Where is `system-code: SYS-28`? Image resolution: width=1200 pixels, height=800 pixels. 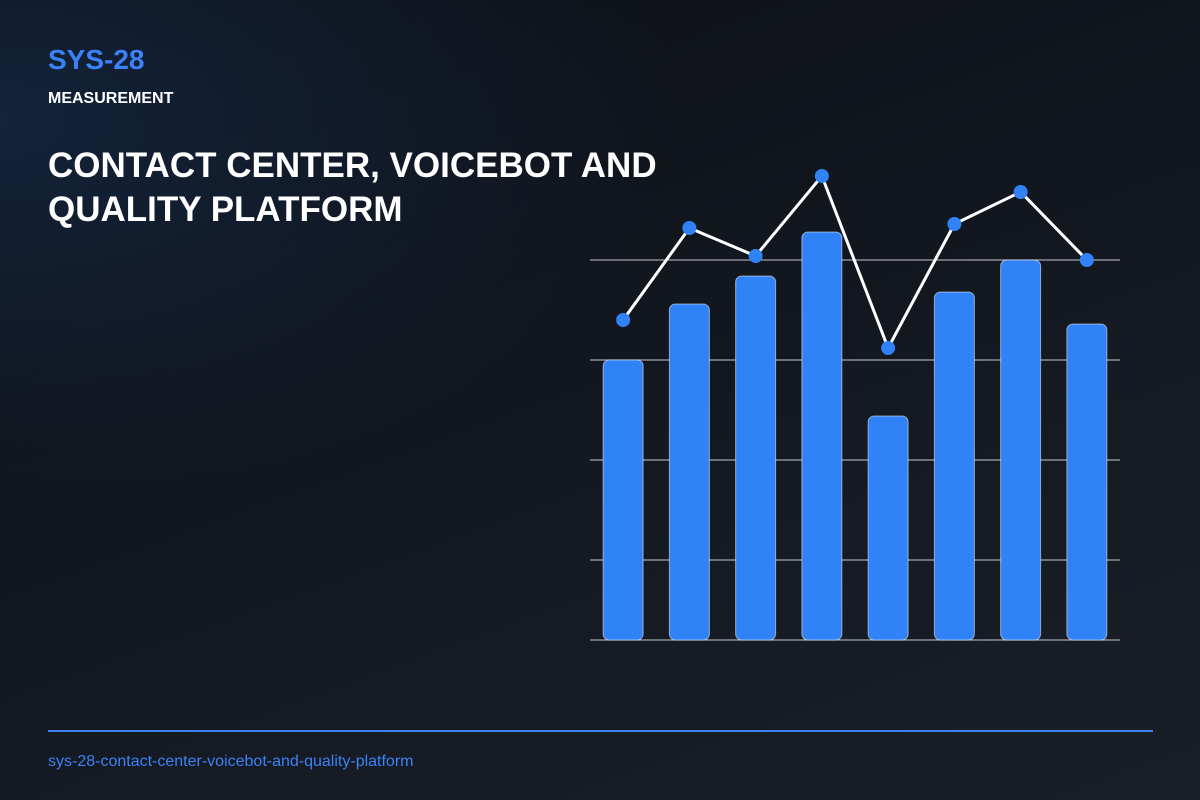
system-code: SYS-28 is located at coordinates (96, 59).